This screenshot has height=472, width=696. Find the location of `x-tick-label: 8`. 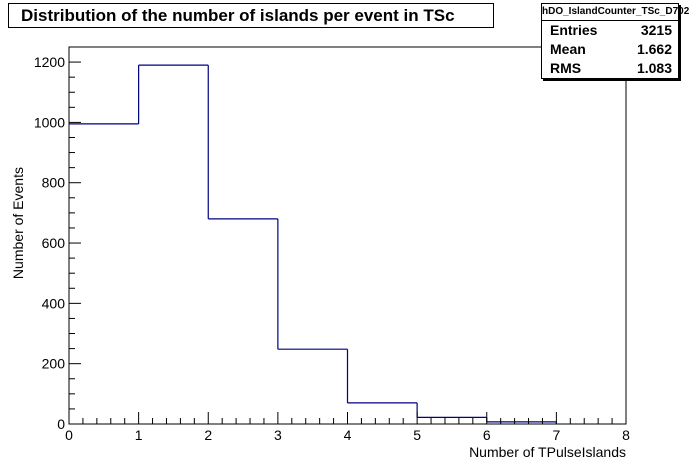

x-tick-label: 8 is located at coordinates (626, 435).